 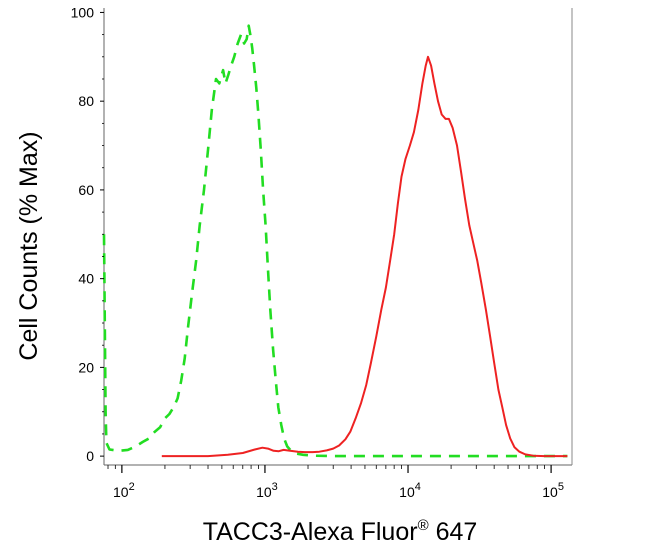 I want to click on x-tick-label-exponent: 2, so click(x=132, y=487).